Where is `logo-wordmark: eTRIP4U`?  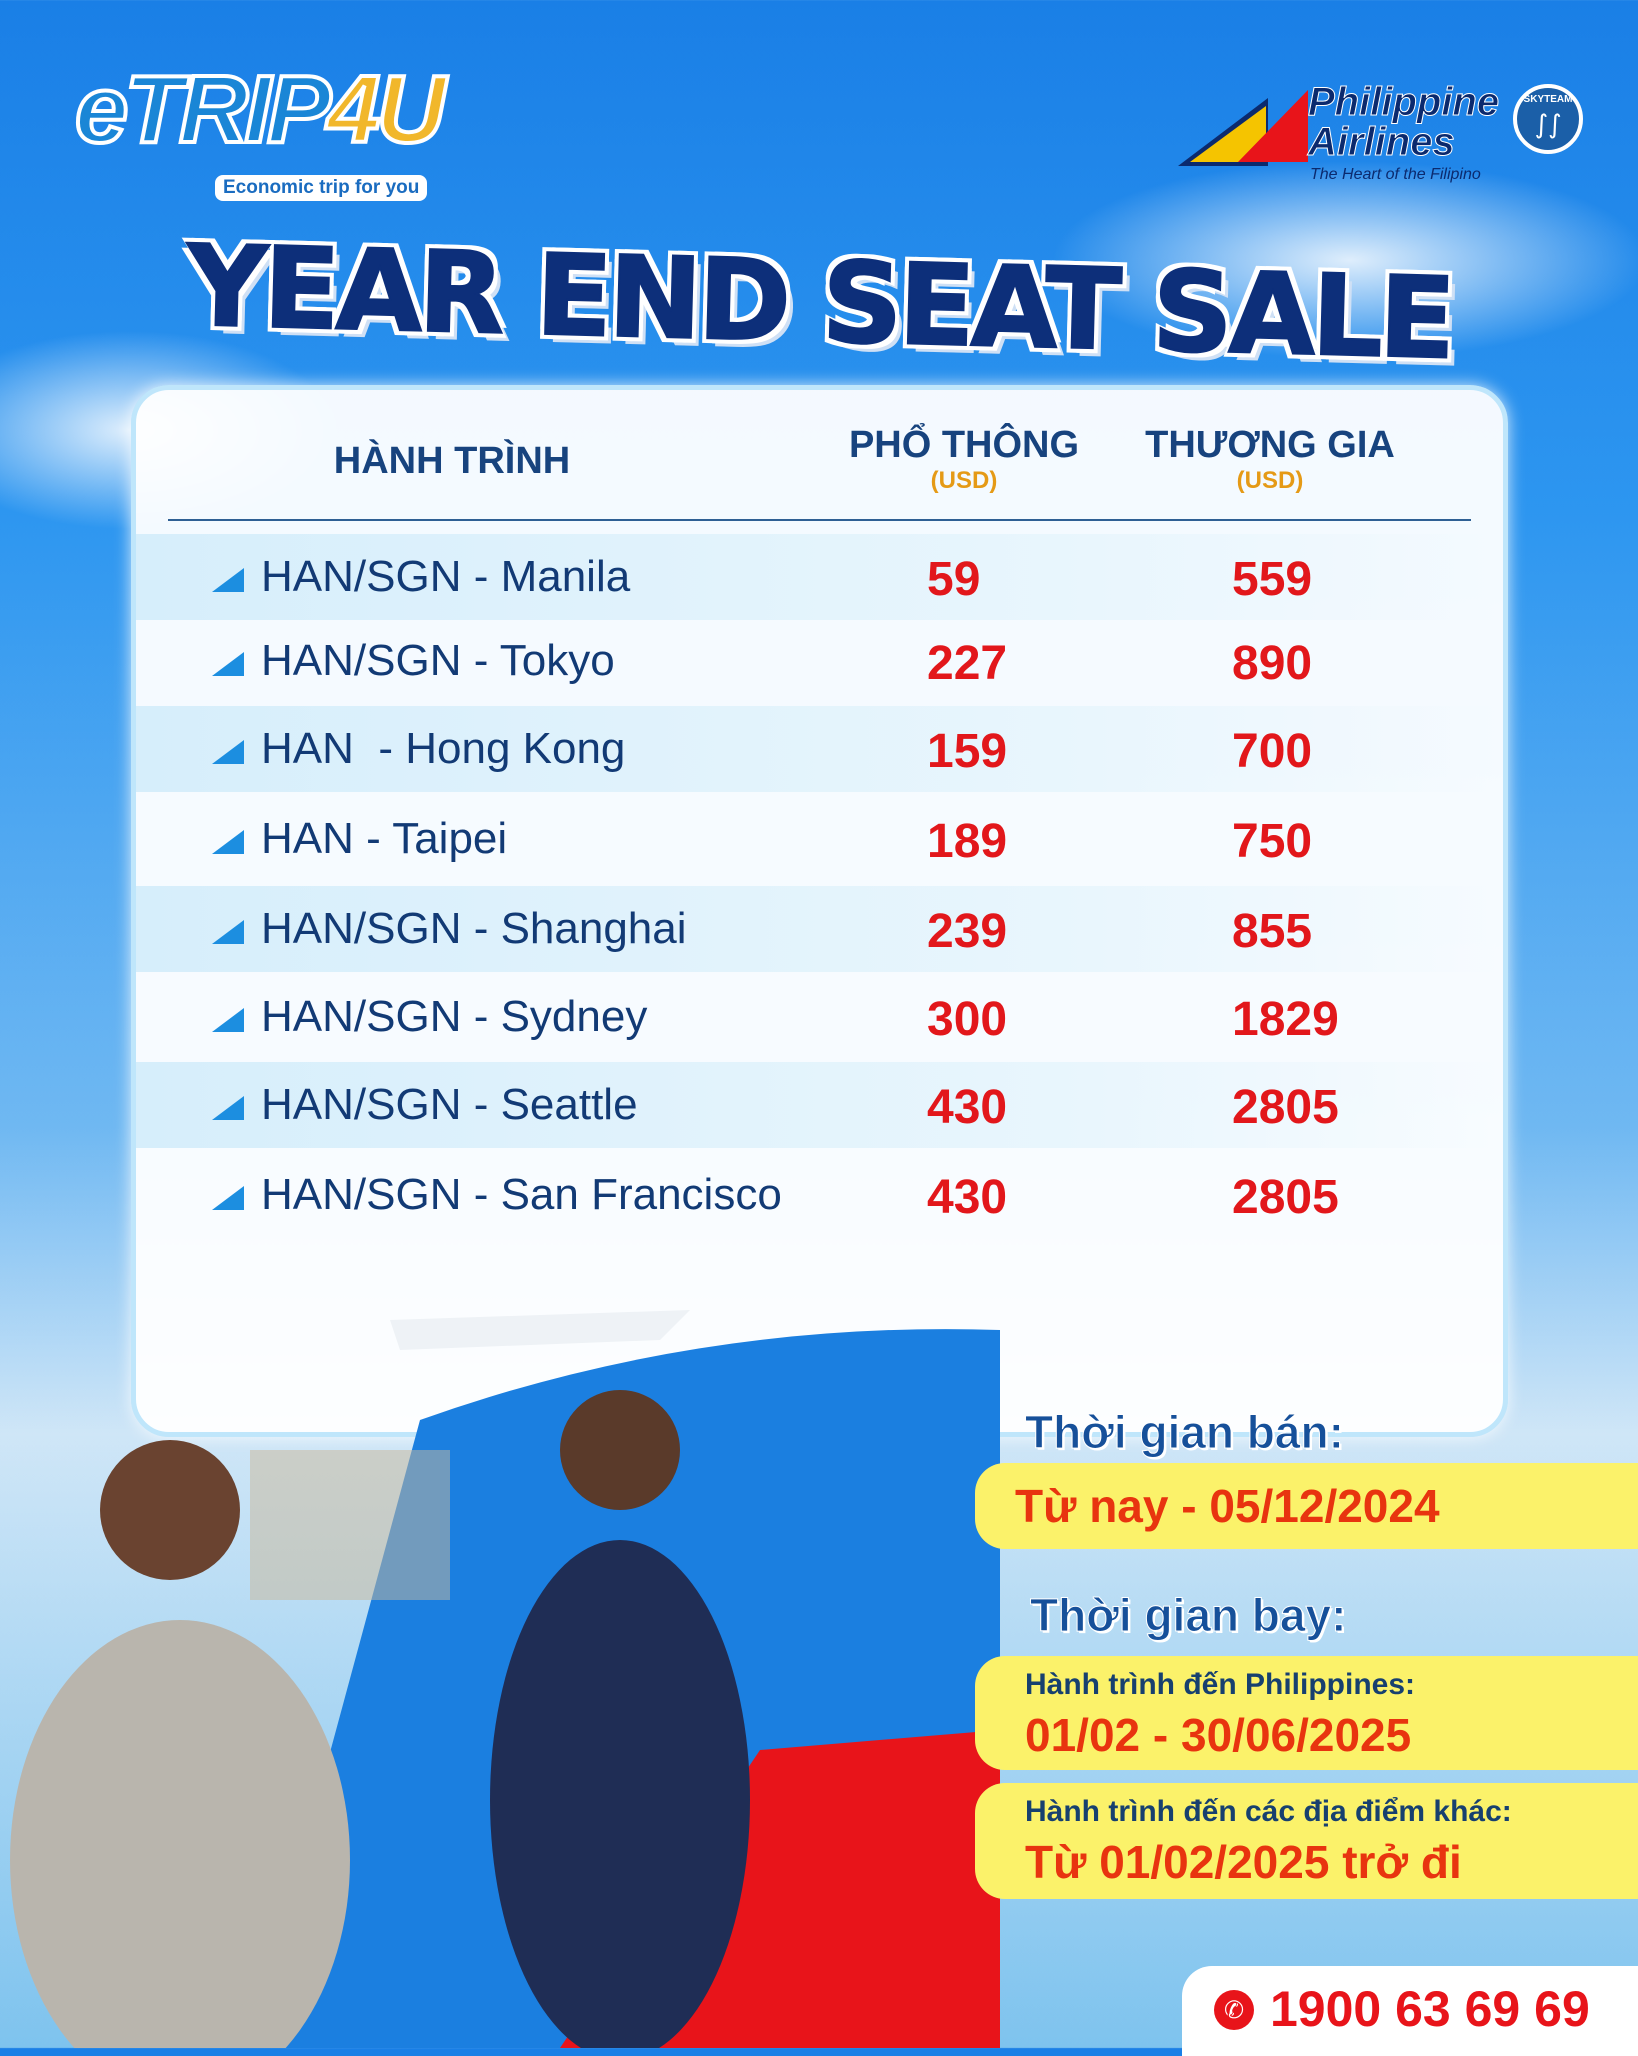
logo-wordmark: eTRIP4U is located at coordinates (260, 109).